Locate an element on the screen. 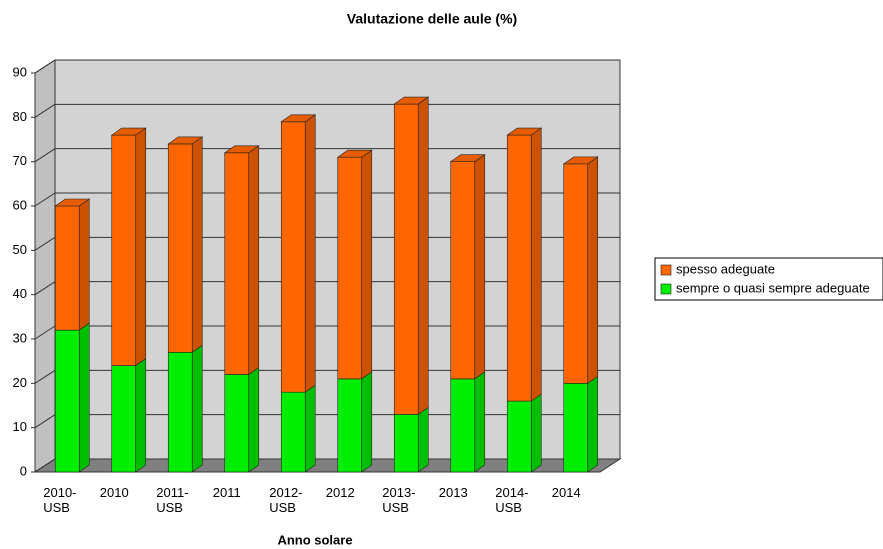 This screenshot has height=549, width=883. x-tick-label: 2014 is located at coordinates (566, 492).